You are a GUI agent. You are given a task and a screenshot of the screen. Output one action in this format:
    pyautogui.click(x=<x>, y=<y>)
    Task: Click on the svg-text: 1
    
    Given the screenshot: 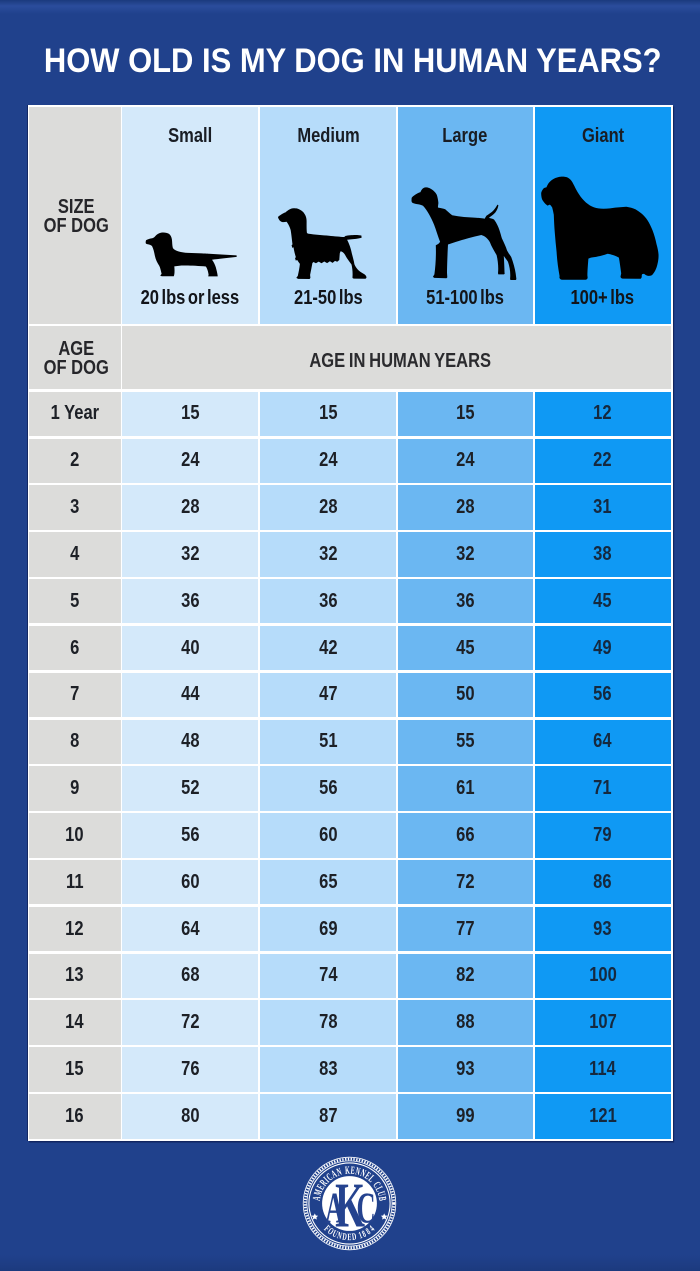 What is the action you would take?
    pyautogui.click(x=360, y=1235)
    